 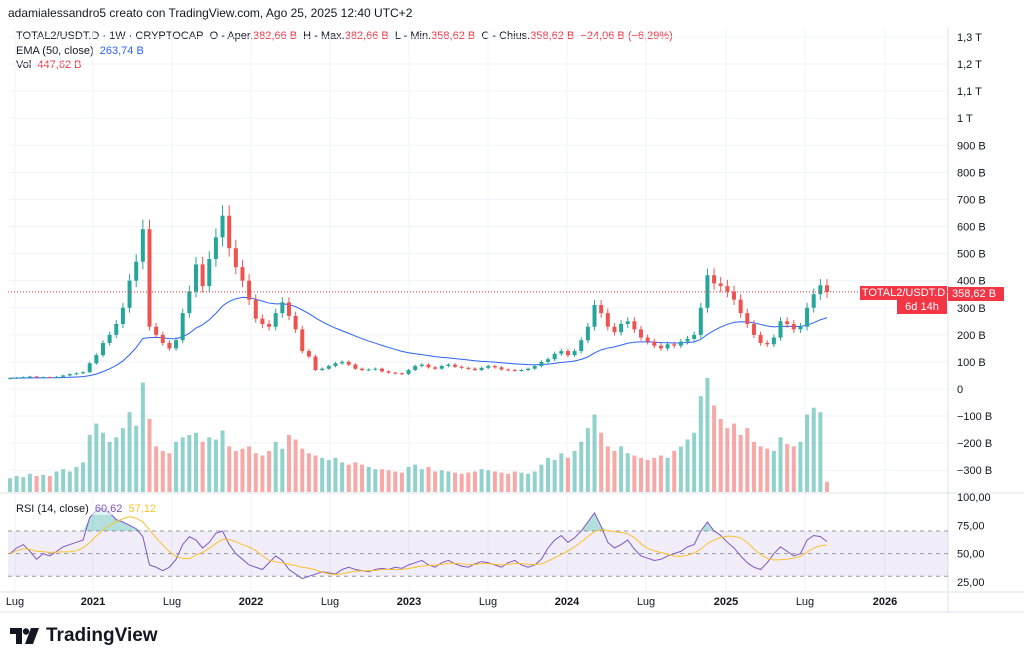 I want to click on time-axis-tick: Lug, so click(x=488, y=602).